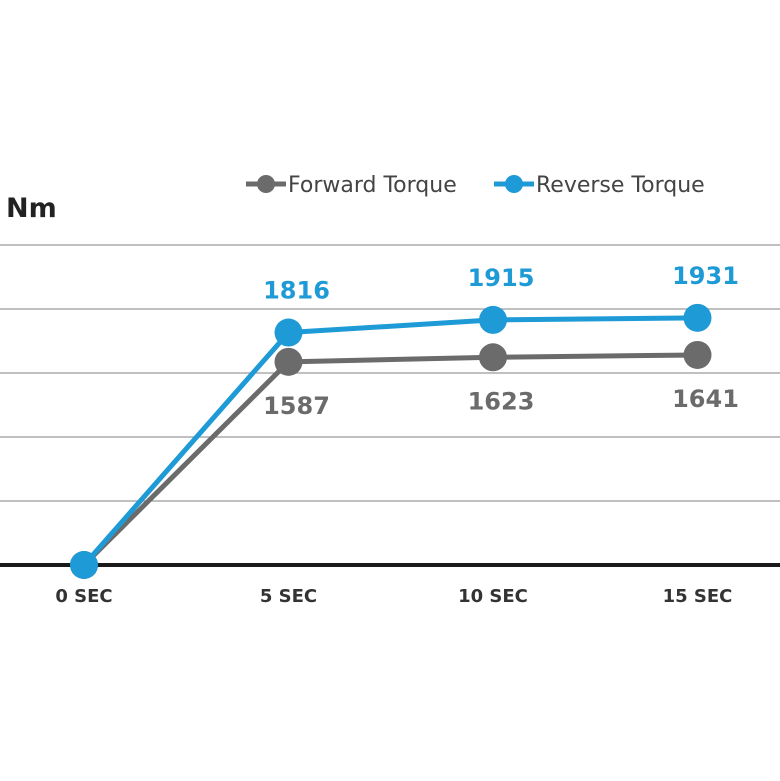  Describe the element at coordinates (296, 406) in the screenshot. I see `data-label: 1587` at that location.